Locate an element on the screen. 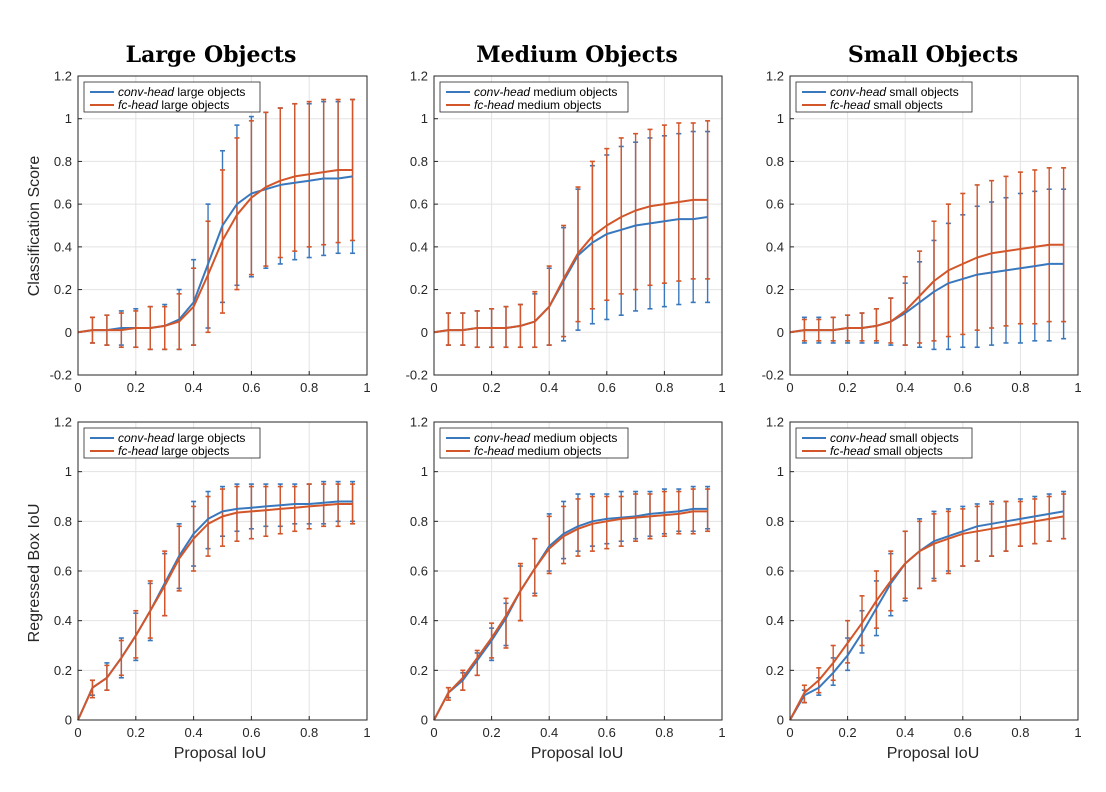 The image size is (1106, 792). ylabel-regressed-box-iou: Regressed Box IoU is located at coordinates (34, 573).